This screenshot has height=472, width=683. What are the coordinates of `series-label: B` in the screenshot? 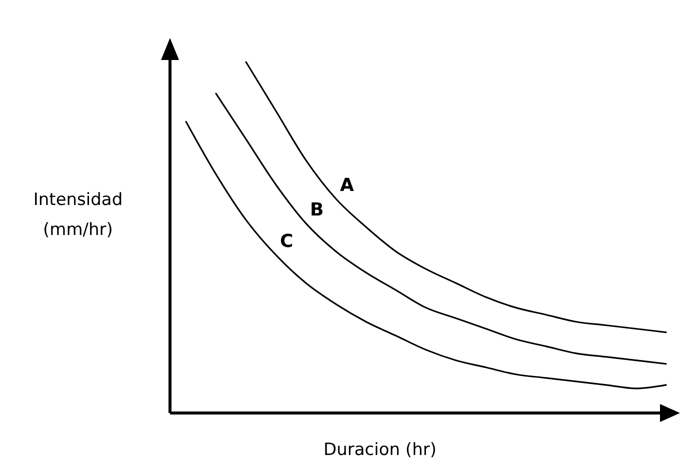 It's located at (317, 209).